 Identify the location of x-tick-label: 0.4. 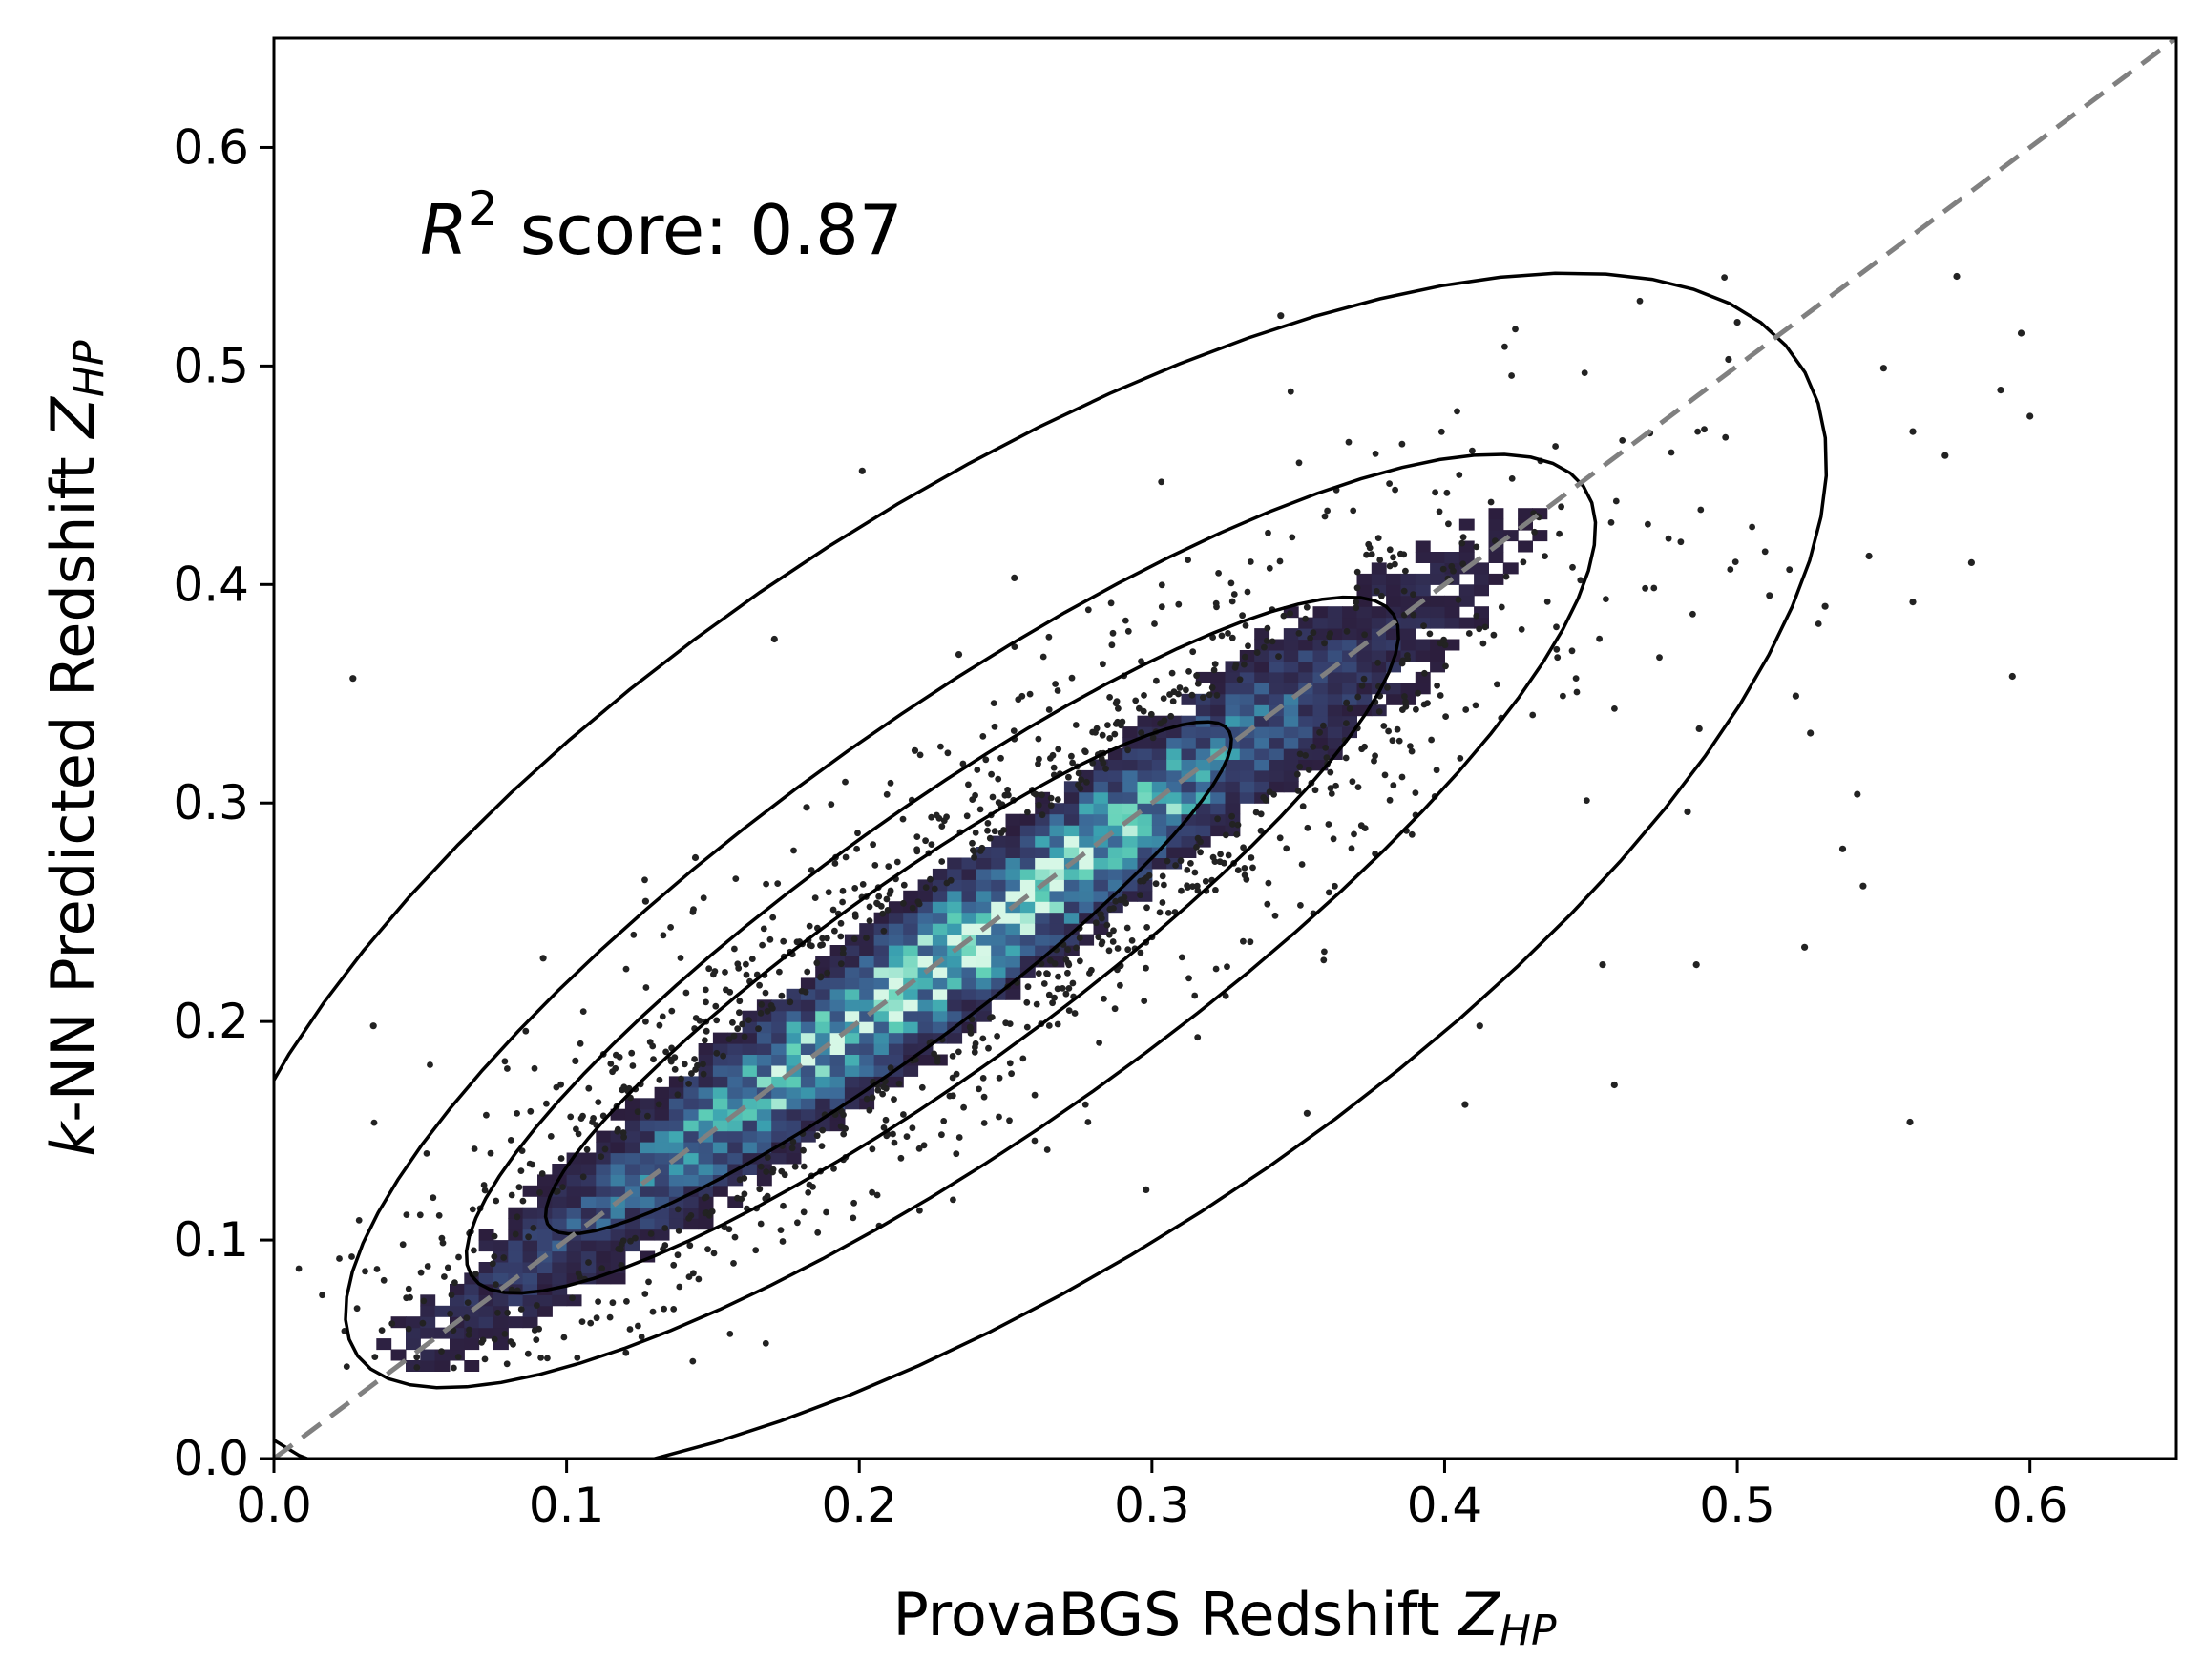
(1445, 1506).